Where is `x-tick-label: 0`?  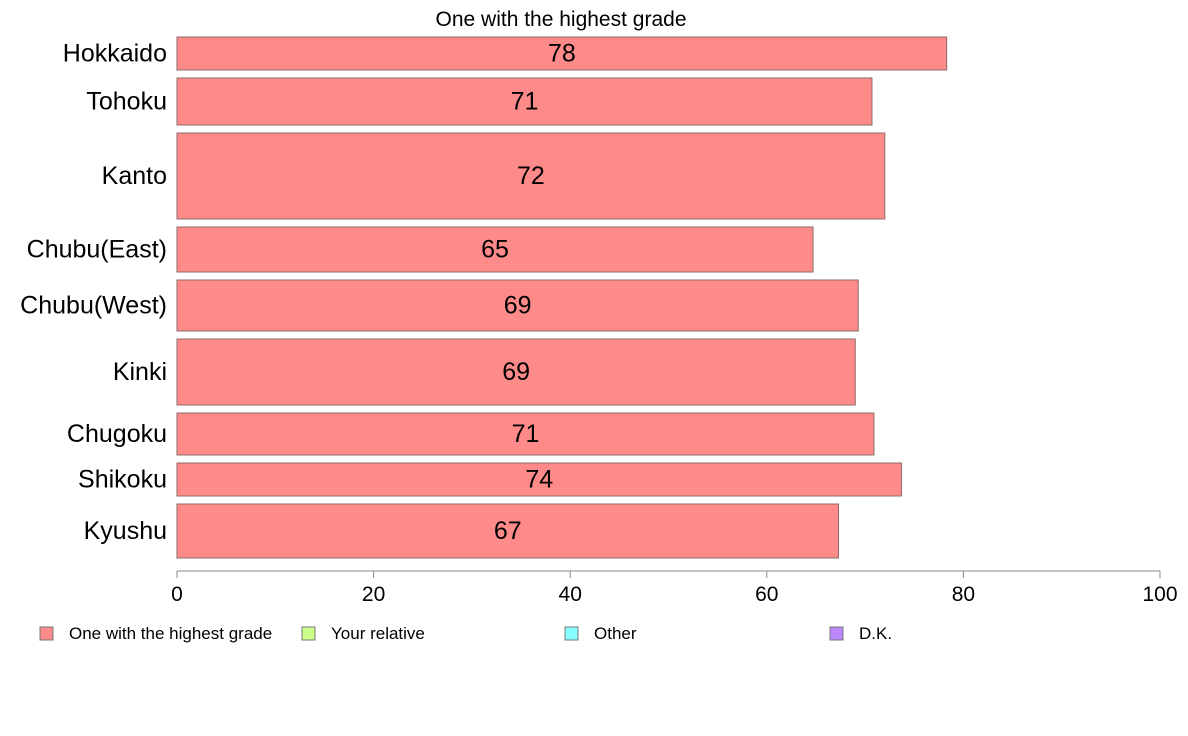
x-tick-label: 0 is located at coordinates (177, 594).